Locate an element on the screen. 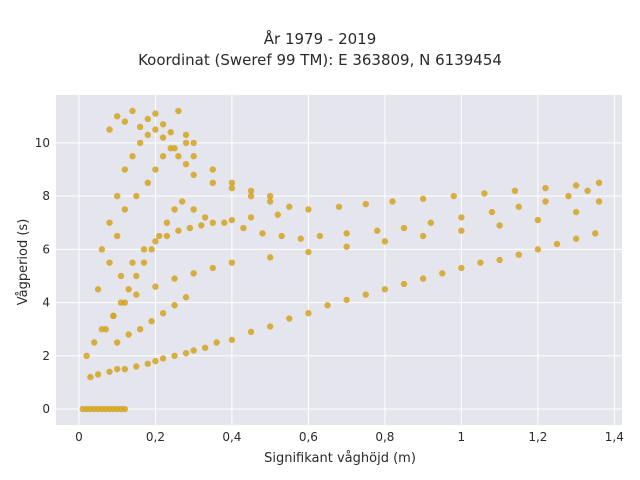 The width and height of the screenshot is (640, 480). y-tick-label: 6 is located at coordinates (46, 249).